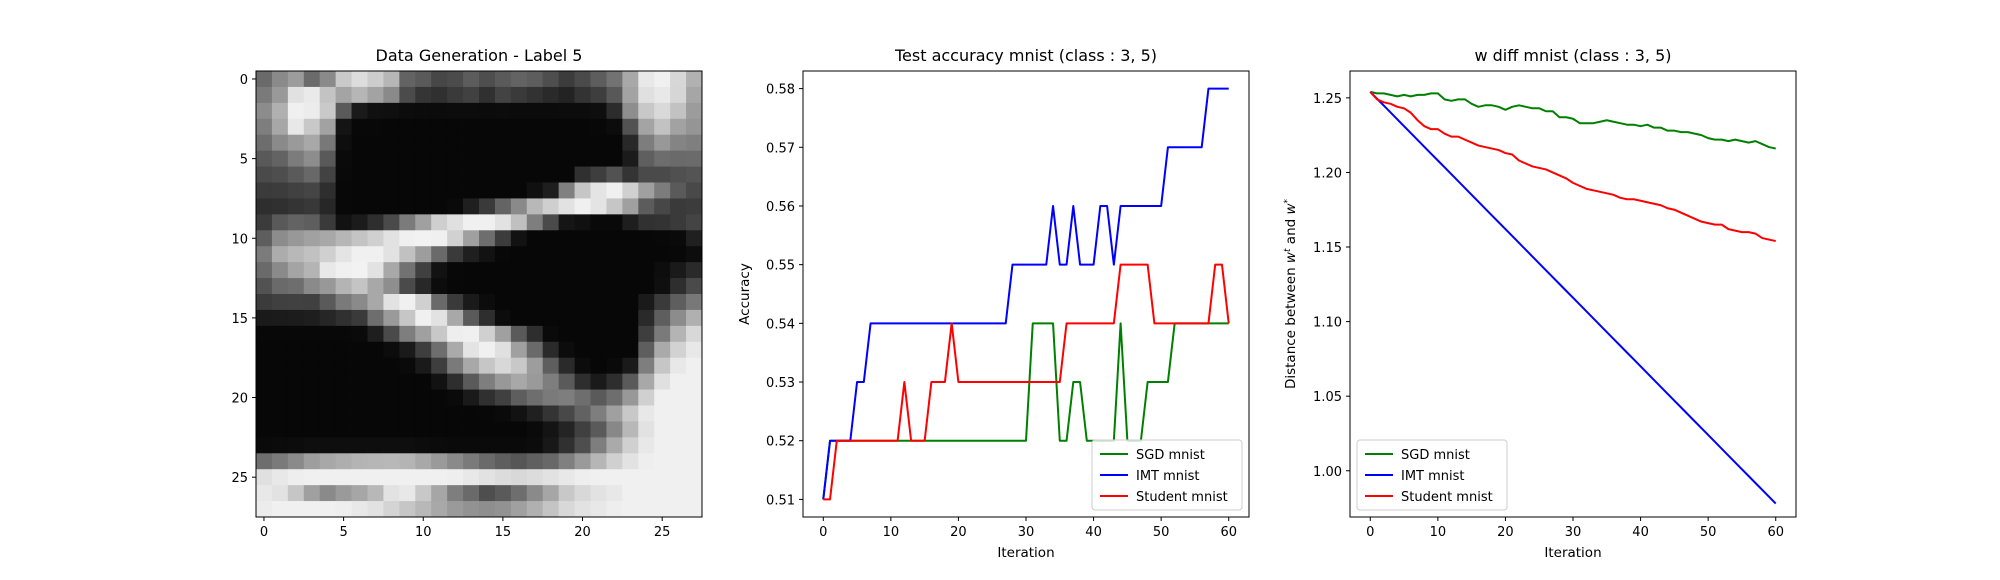 The height and width of the screenshot is (580, 2000). Describe the element at coordinates (239, 399) in the screenshot. I see `y-tick-label: 20` at that location.